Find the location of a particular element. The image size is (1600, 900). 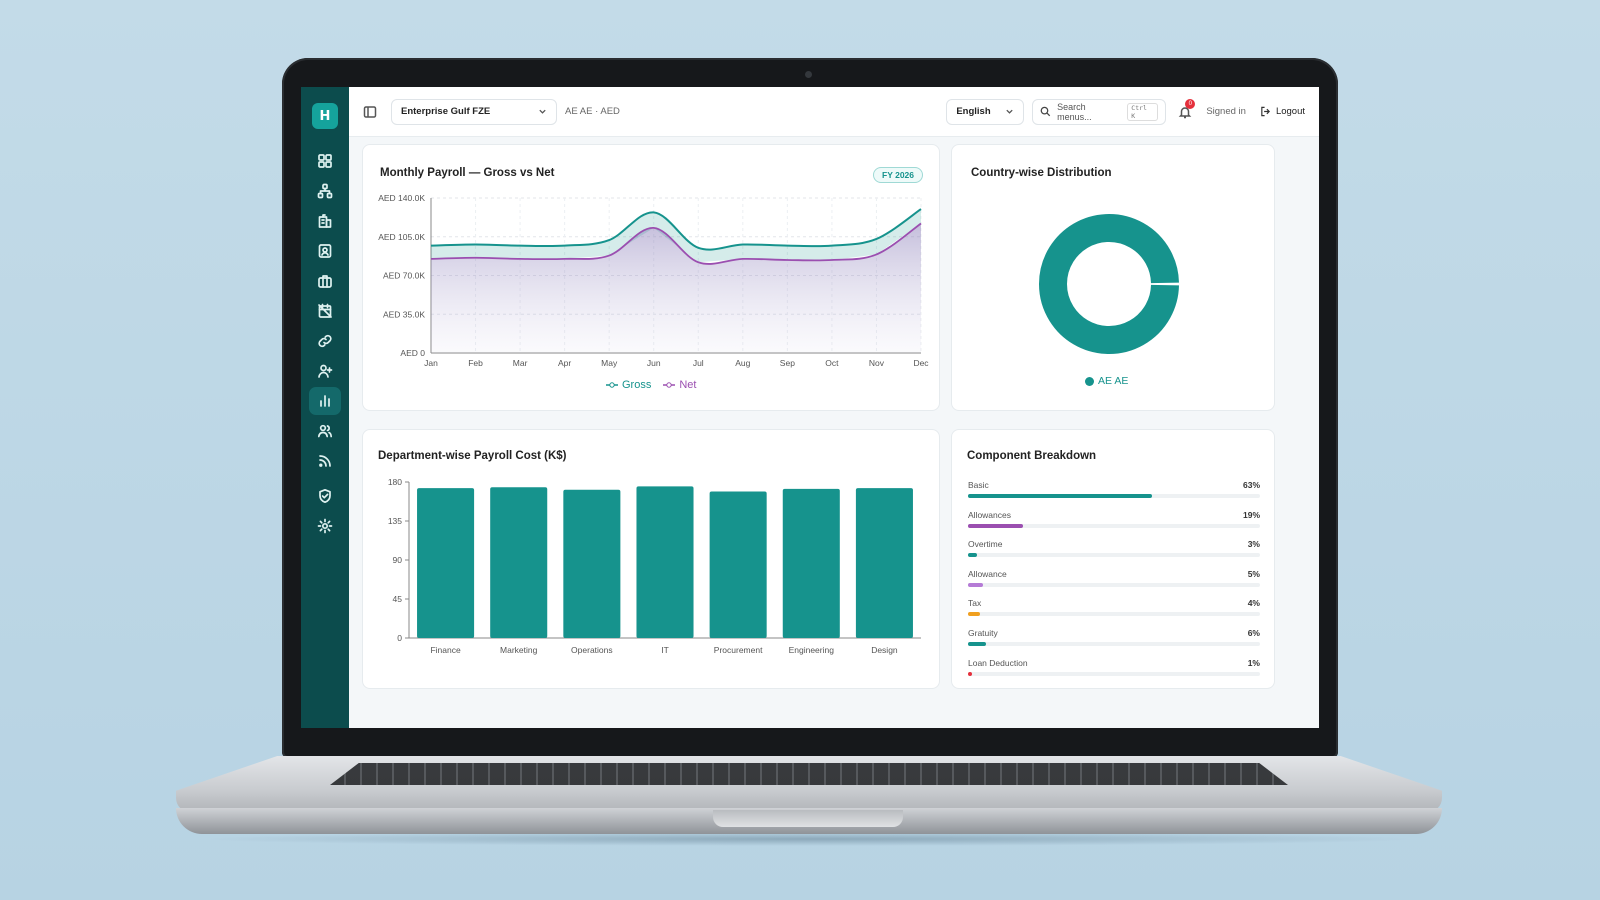

x-tick-label: Jan is located at coordinates (431, 363).